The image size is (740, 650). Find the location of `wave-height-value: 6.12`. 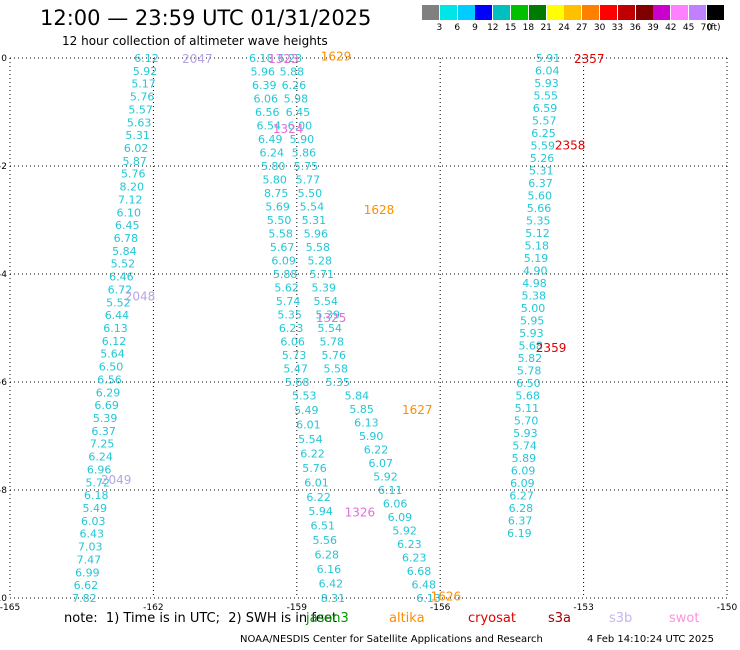

wave-height-value: 6.12 is located at coordinates (146, 58).